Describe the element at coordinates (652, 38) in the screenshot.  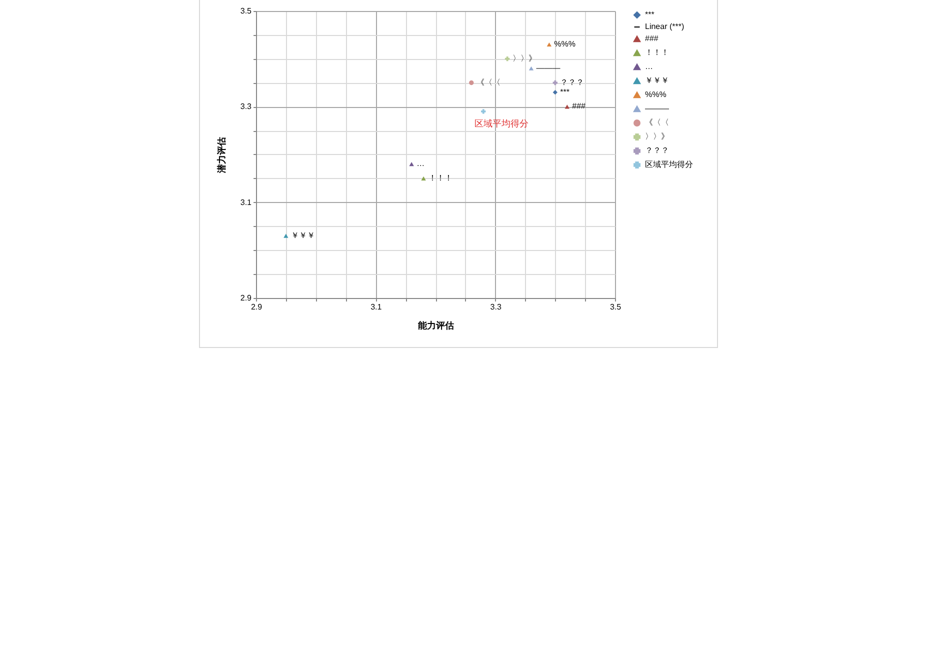
I see `legend-label: ###` at that location.